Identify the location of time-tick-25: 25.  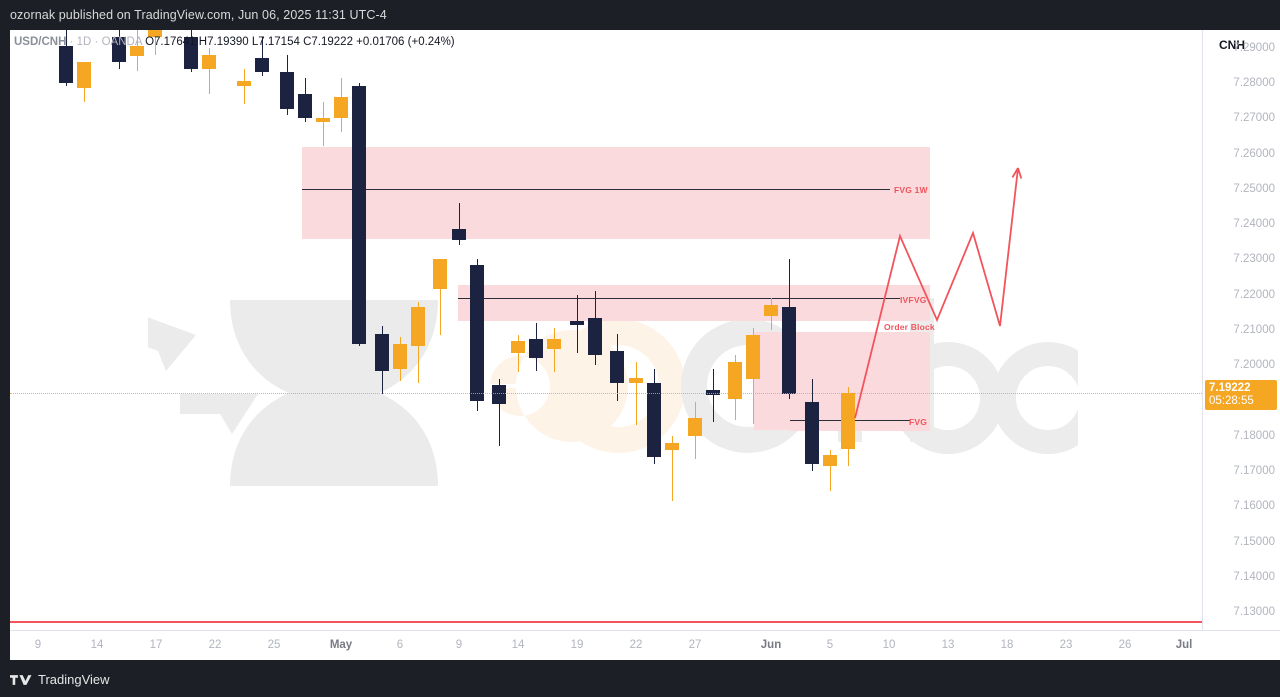
(274, 645).